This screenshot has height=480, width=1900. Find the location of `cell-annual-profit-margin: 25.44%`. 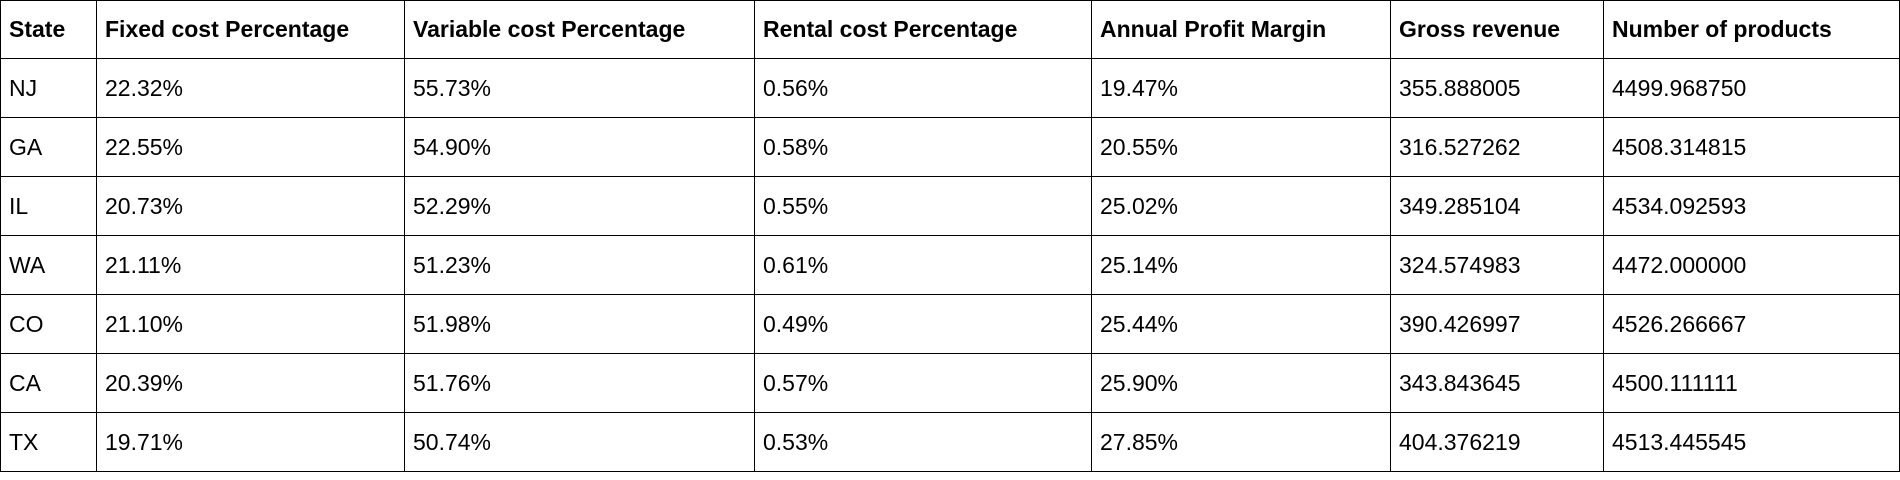

cell-annual-profit-margin: 25.44% is located at coordinates (1241, 324).